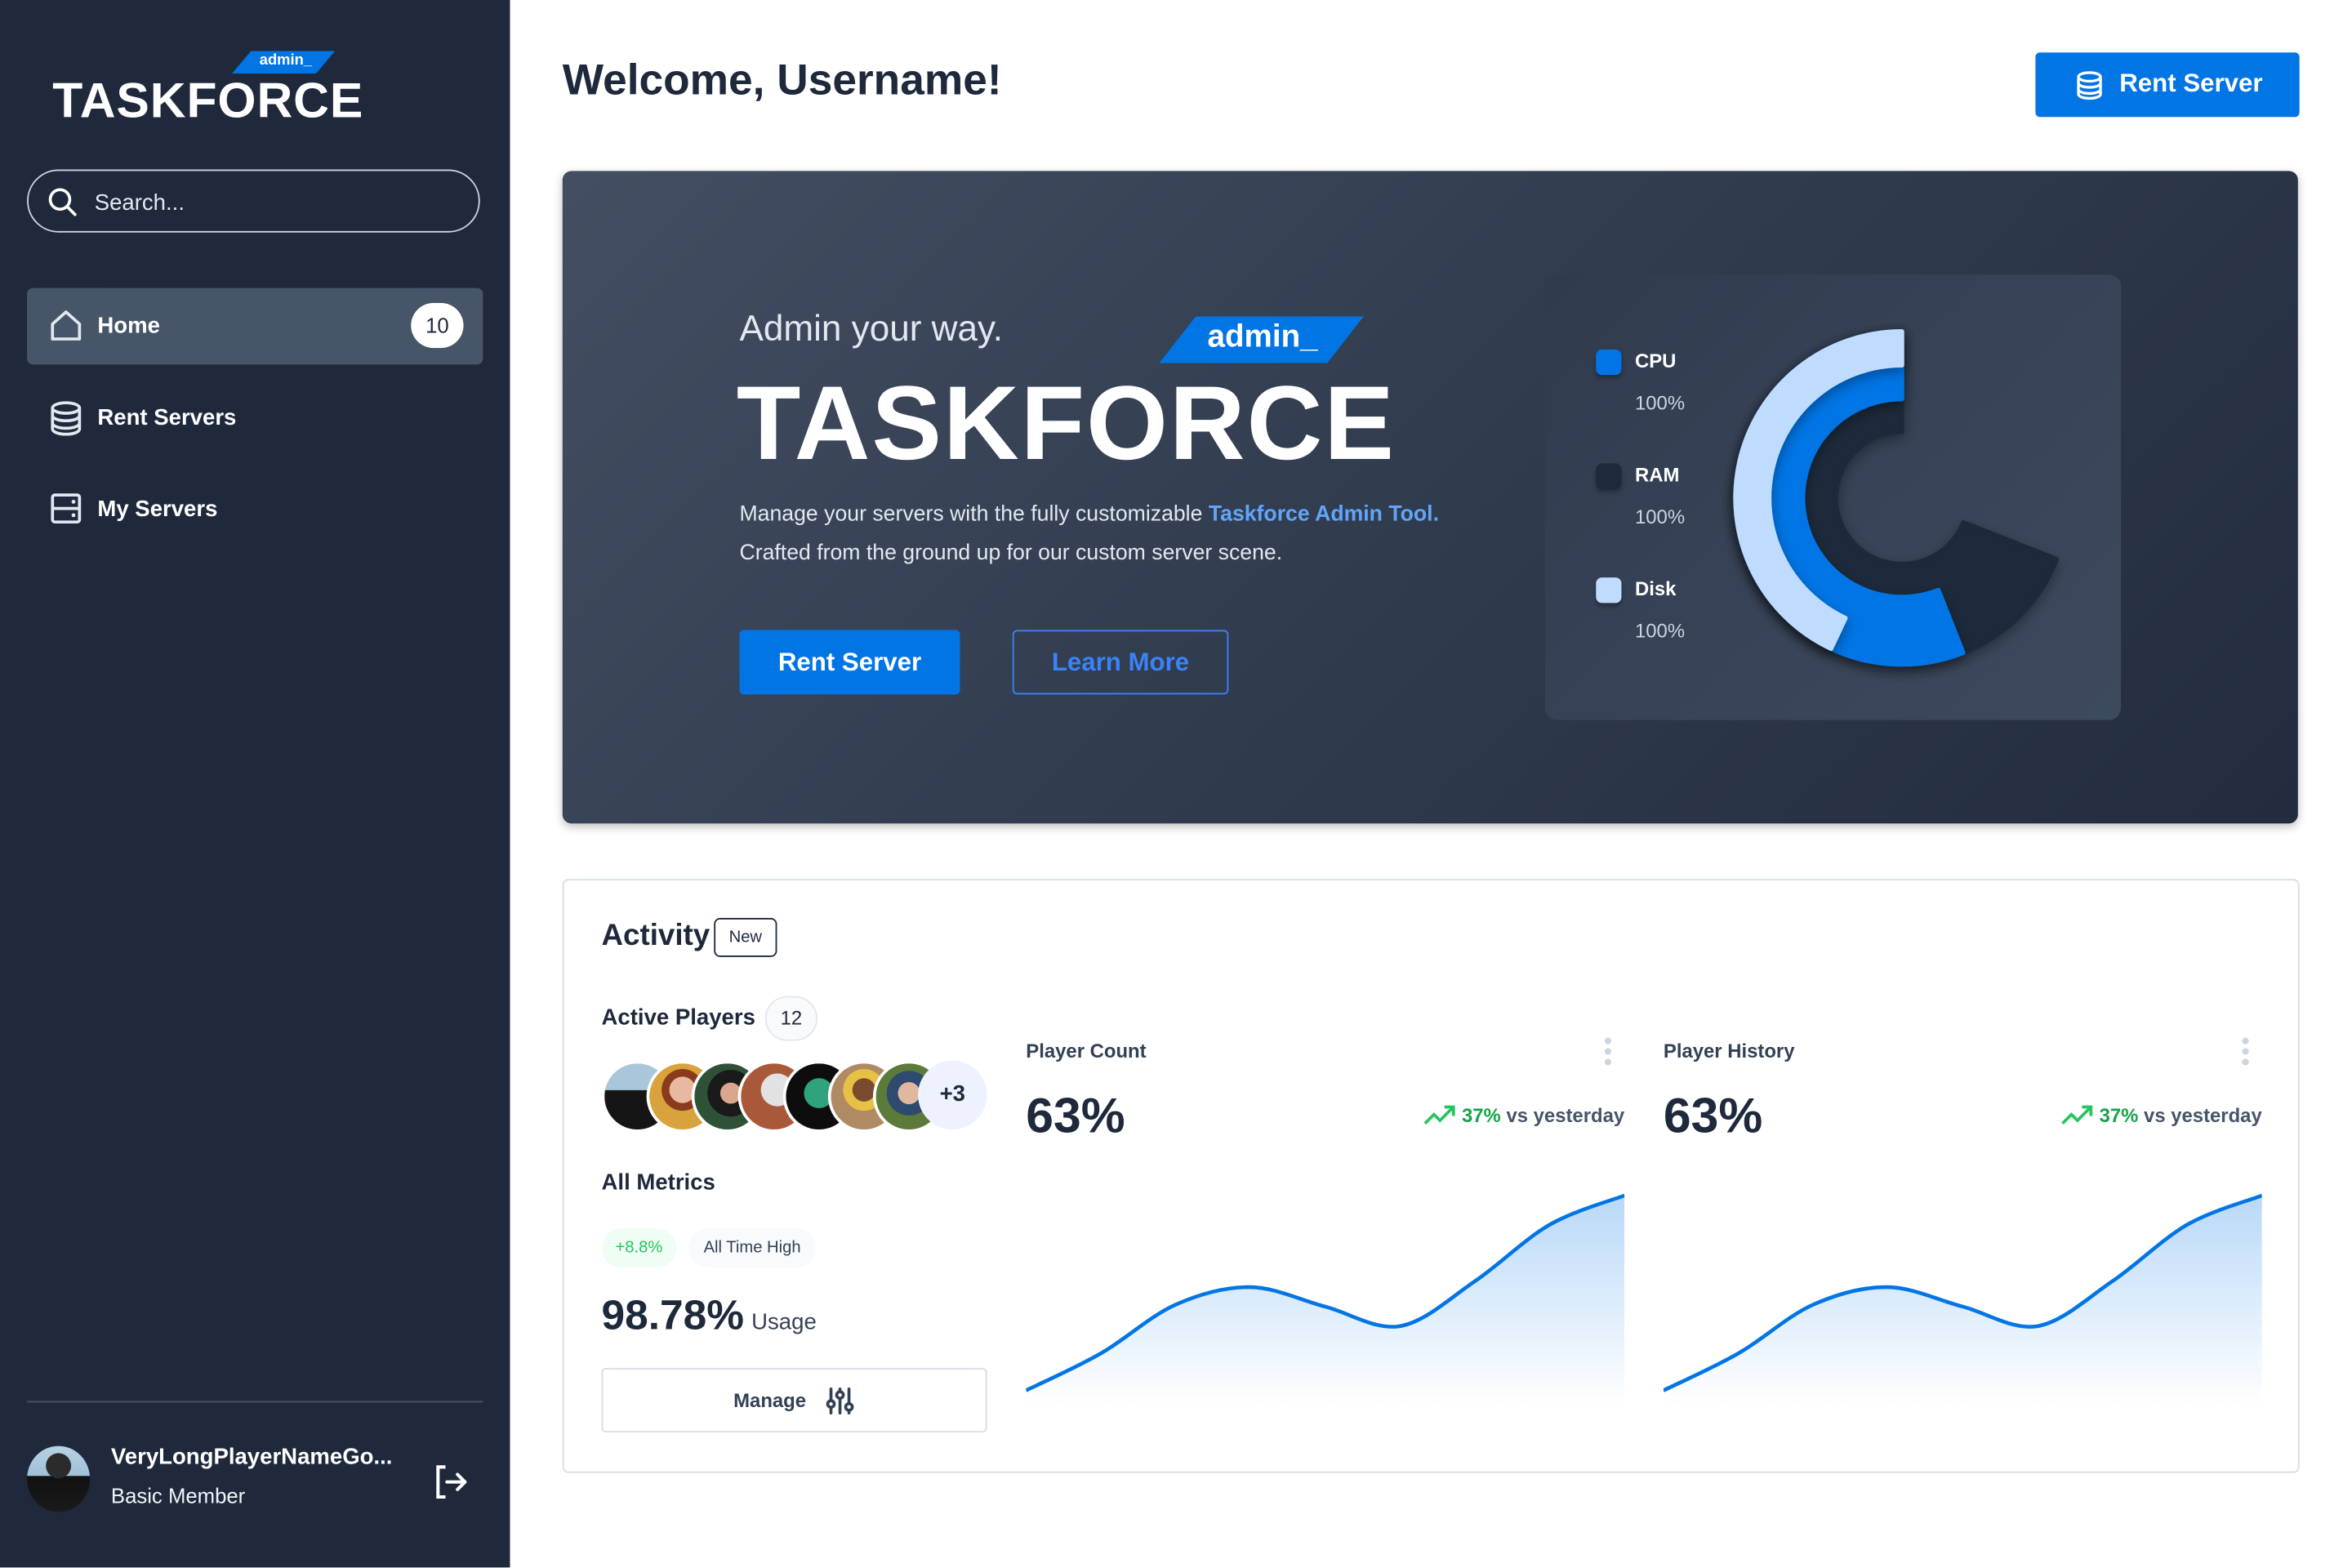  I want to click on usage-metric: 98.78% Usage, so click(709, 1315).